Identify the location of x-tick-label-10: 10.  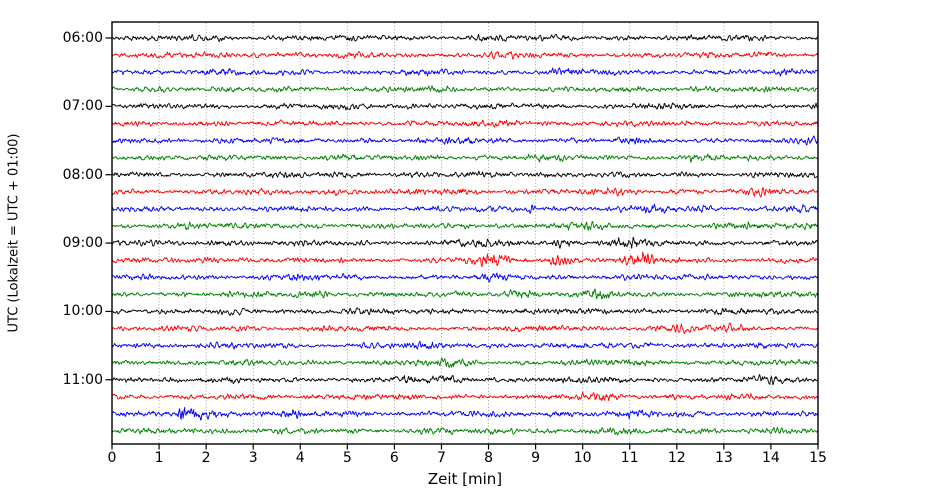
(582, 458).